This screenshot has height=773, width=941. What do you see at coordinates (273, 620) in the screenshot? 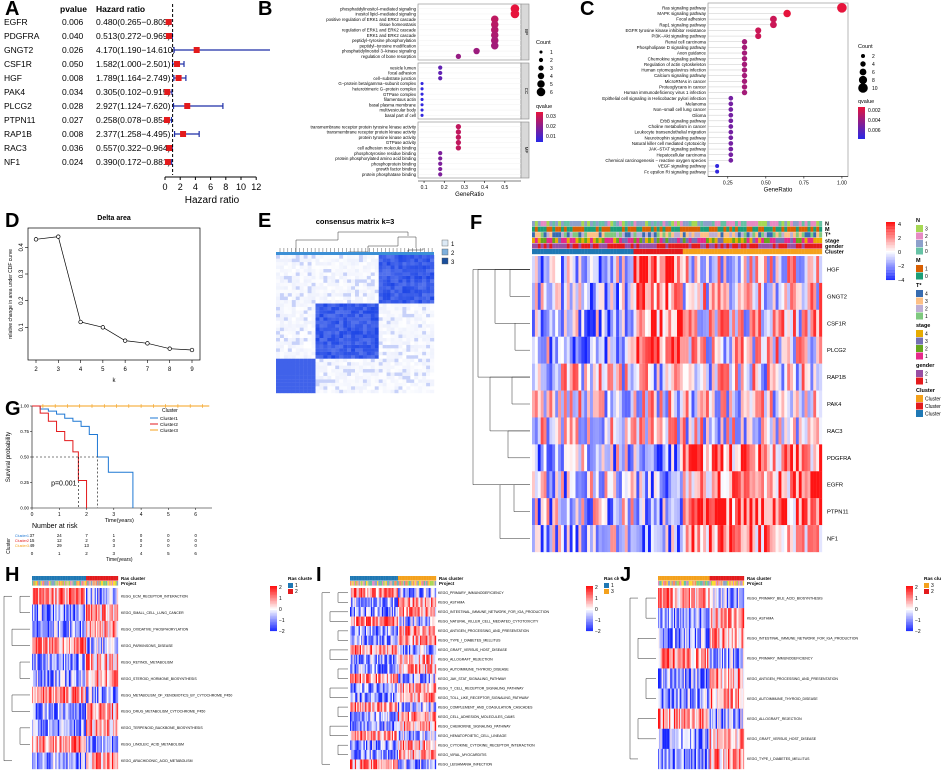
I see `gsva-scale-cell` at bounding box center [273, 620].